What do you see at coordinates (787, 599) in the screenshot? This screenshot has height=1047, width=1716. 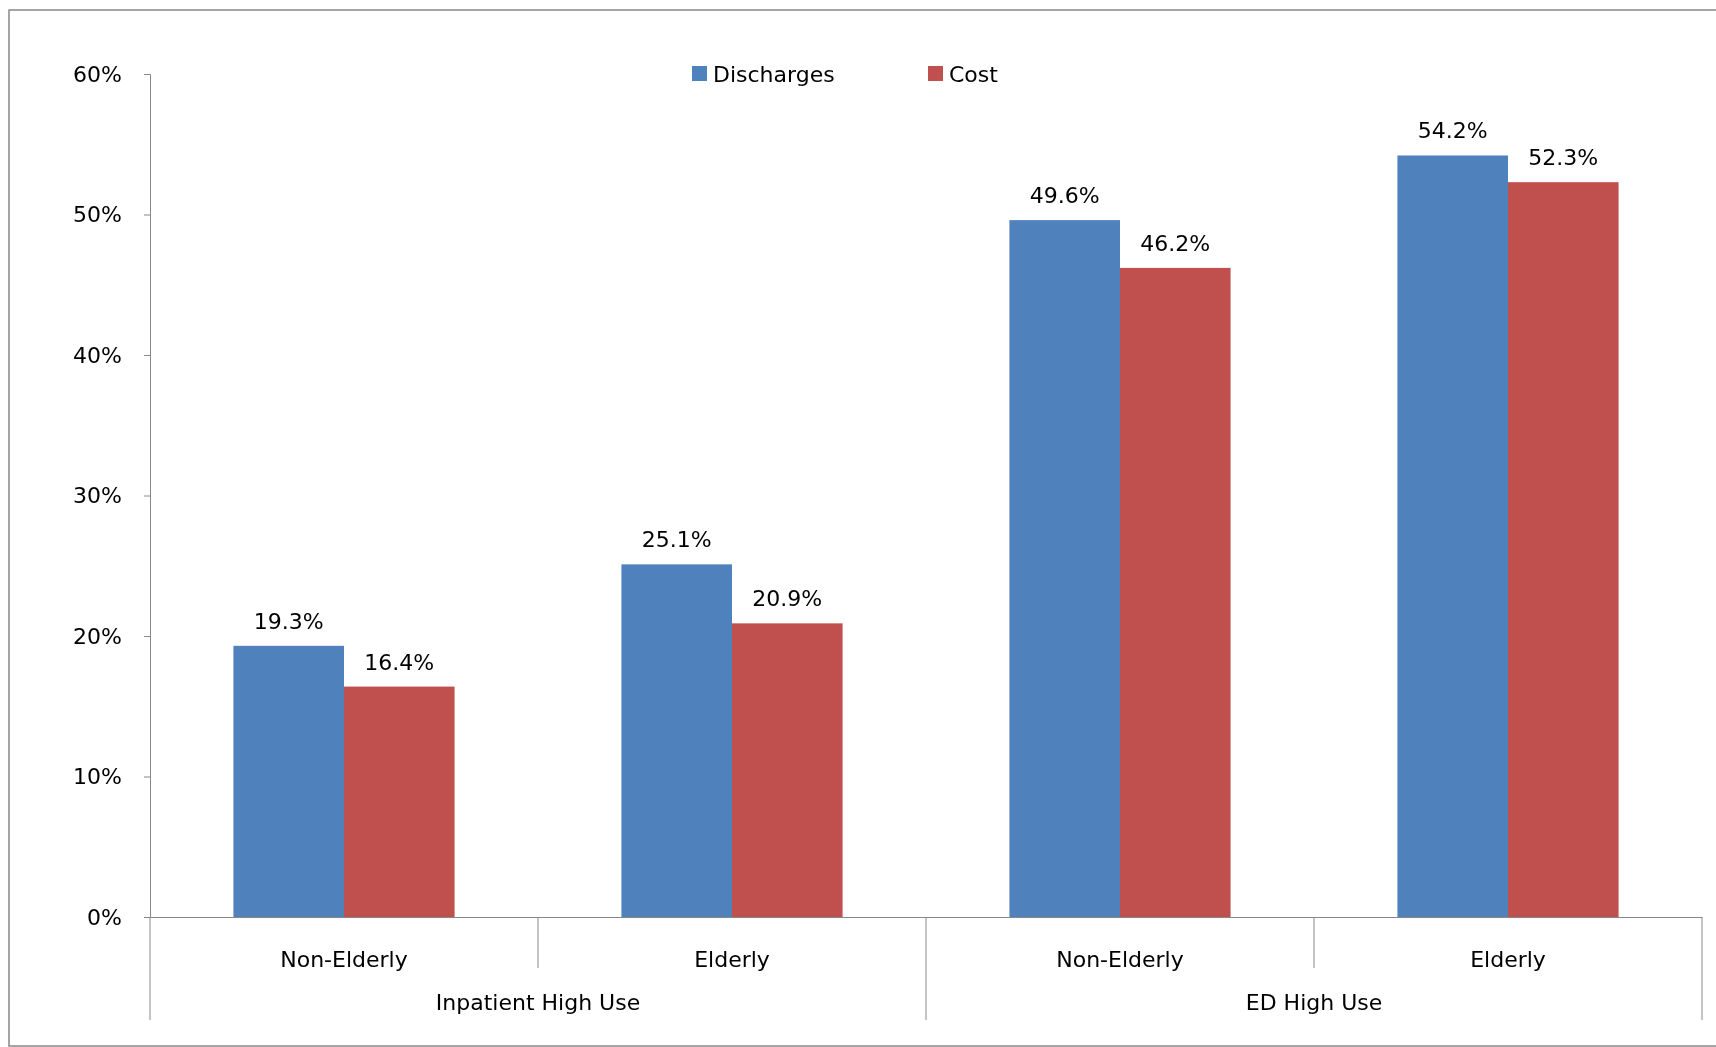 I see `data-label: 20.9%` at bounding box center [787, 599].